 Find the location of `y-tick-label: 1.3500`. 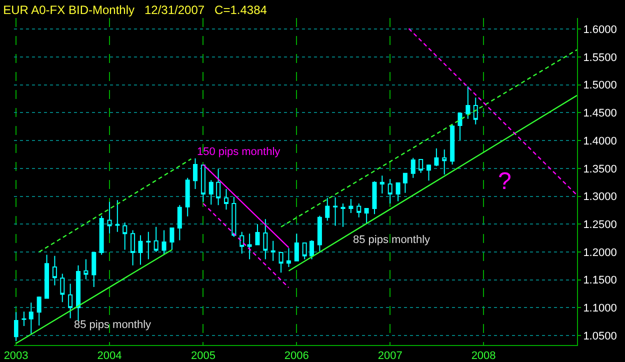

y-tick-label: 1.3500 is located at coordinates (600, 169).